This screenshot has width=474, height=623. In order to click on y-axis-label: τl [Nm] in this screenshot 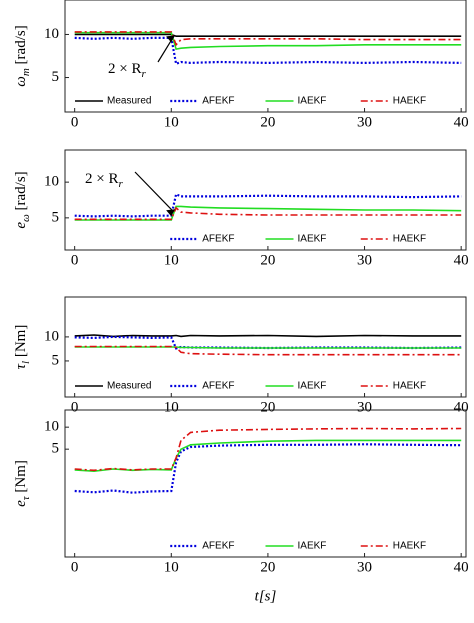, I will do `click(22, 347)`.